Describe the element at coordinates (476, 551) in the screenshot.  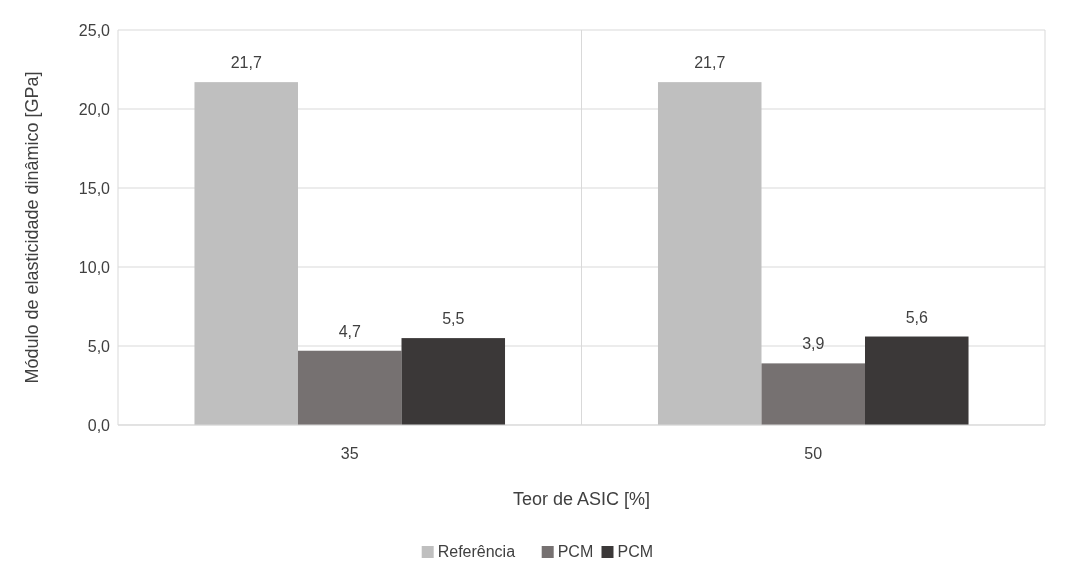
I see `legend-label: Referência` at that location.